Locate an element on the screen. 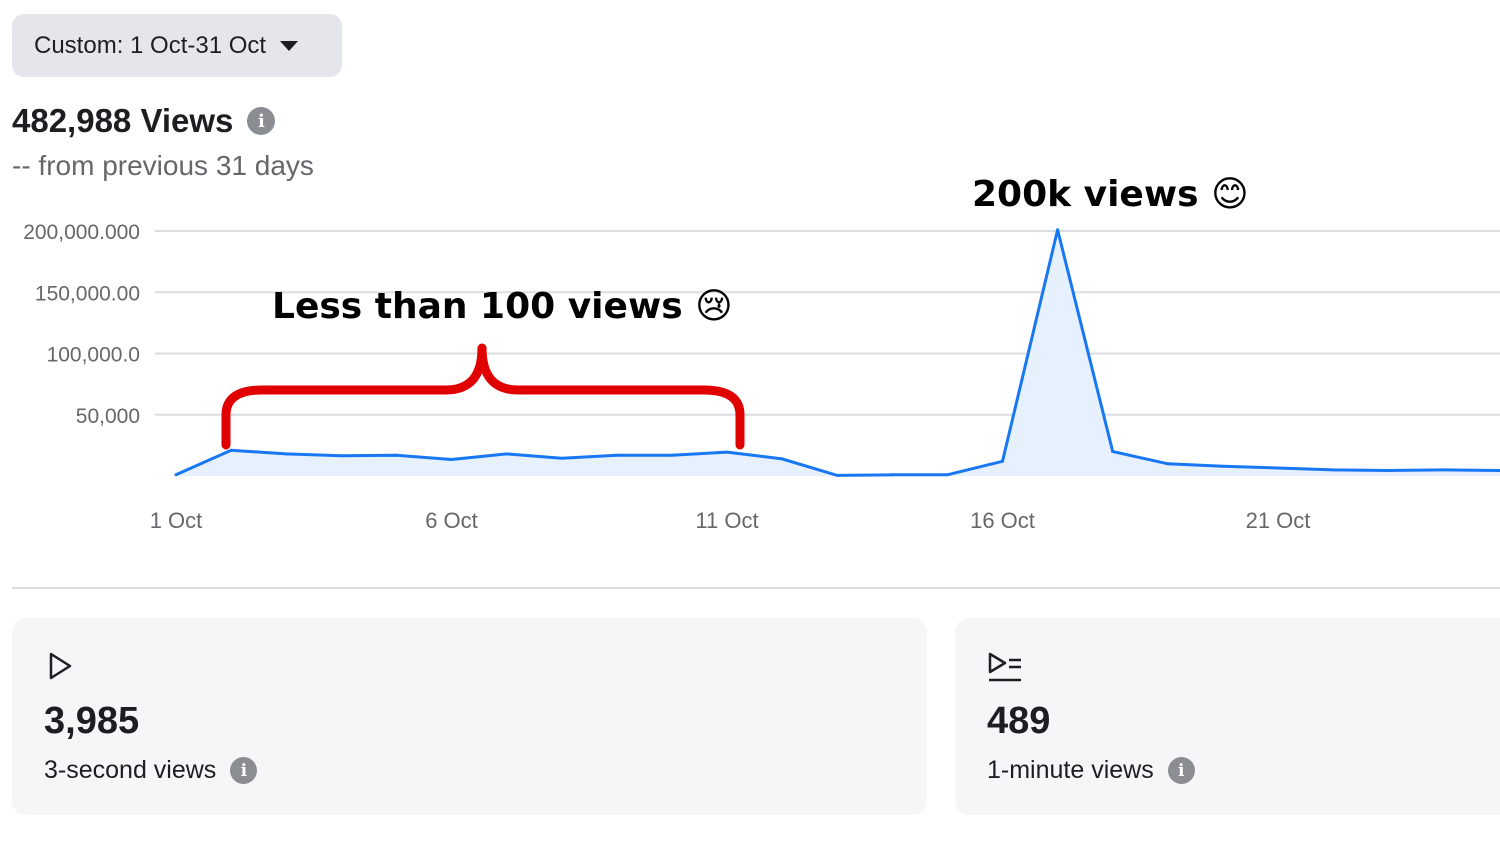  play-list-icon is located at coordinates (1004, 667).